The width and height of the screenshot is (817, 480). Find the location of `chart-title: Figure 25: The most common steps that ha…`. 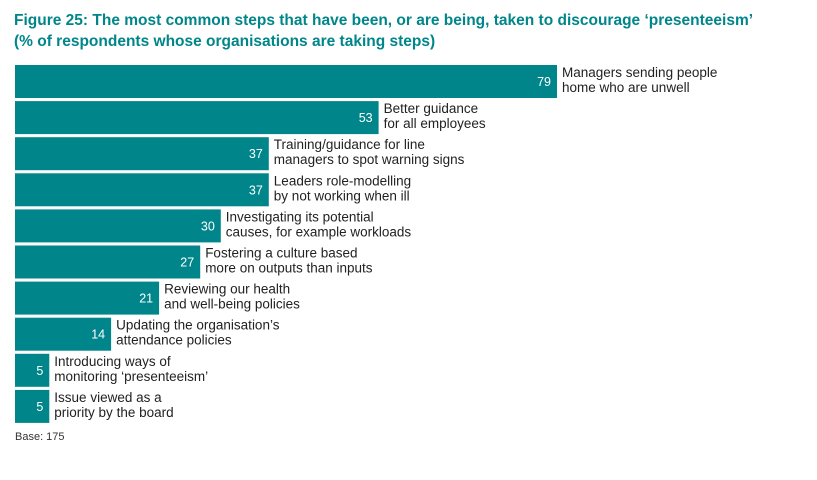

chart-title: Figure 25: The most common steps that ha… is located at coordinates (384, 20).